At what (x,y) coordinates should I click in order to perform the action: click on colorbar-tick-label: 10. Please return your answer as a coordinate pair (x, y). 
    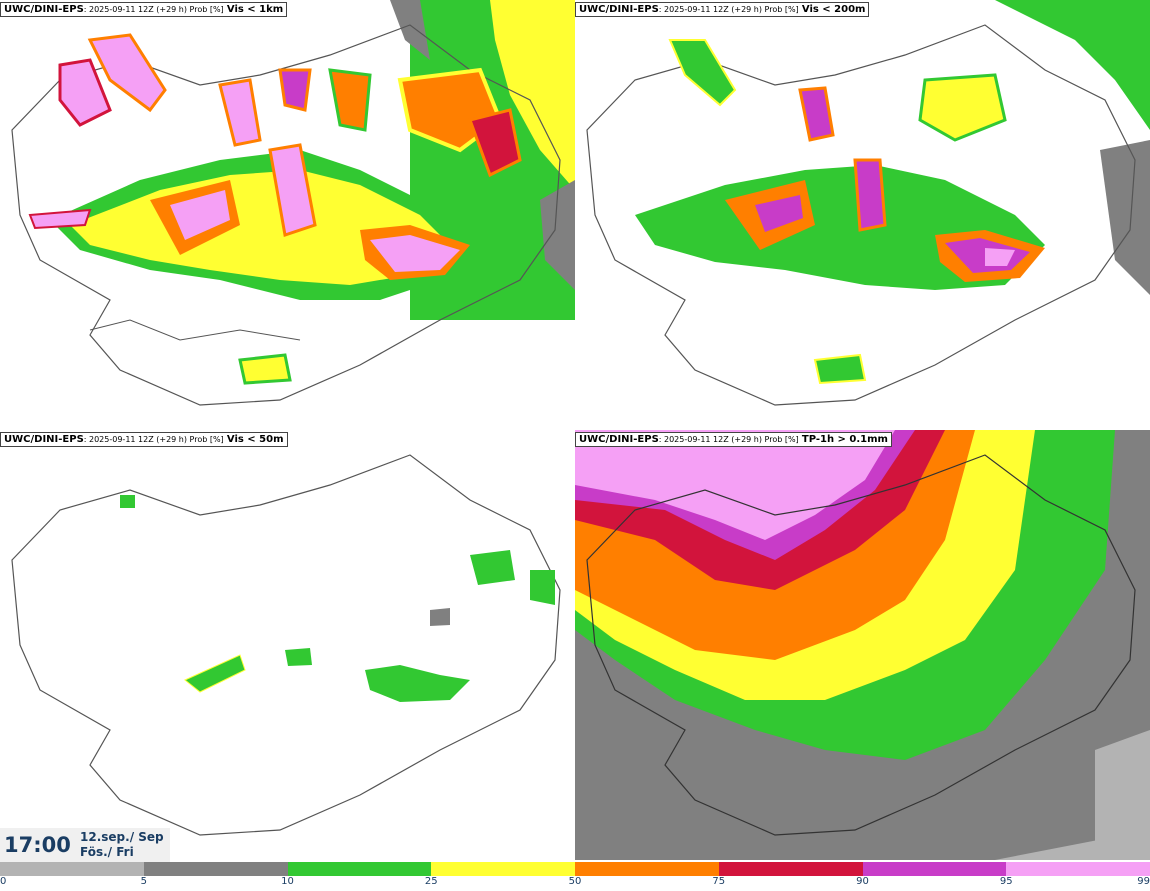
    Looking at the image, I should click on (287, 881).